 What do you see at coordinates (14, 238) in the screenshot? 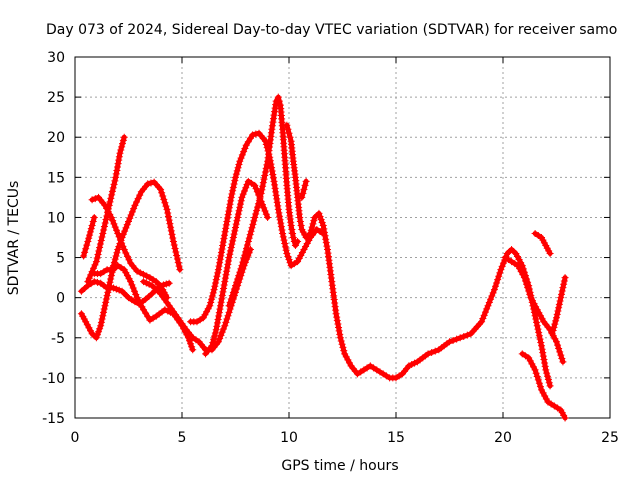
I see `y-axis-label: SDTVAR / TECUs` at bounding box center [14, 238].